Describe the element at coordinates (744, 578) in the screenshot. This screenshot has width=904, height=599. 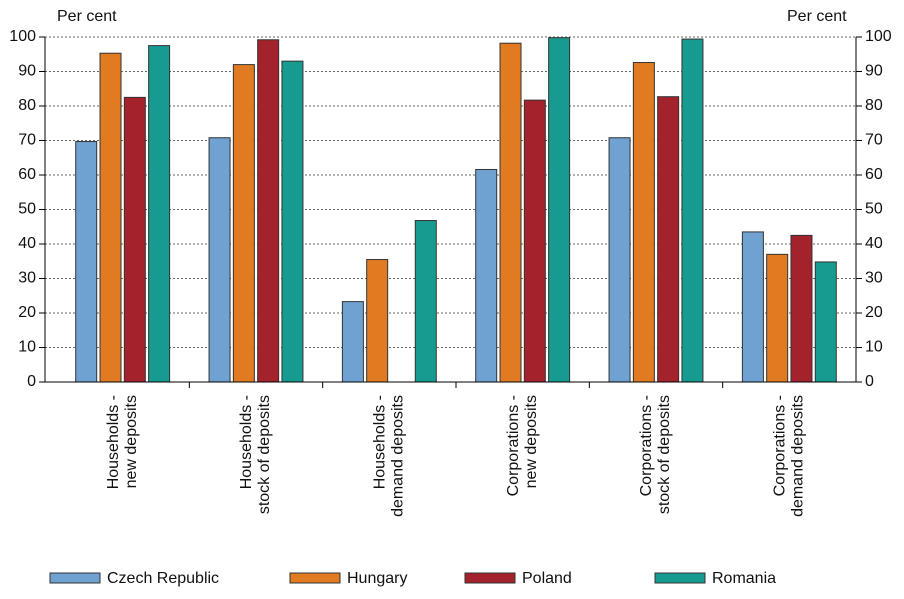
I see `legend-label: Romania` at that location.